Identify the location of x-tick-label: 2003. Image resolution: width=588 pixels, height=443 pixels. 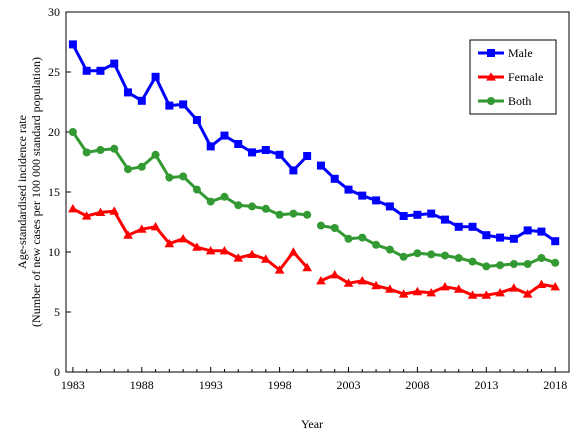
(349, 385).